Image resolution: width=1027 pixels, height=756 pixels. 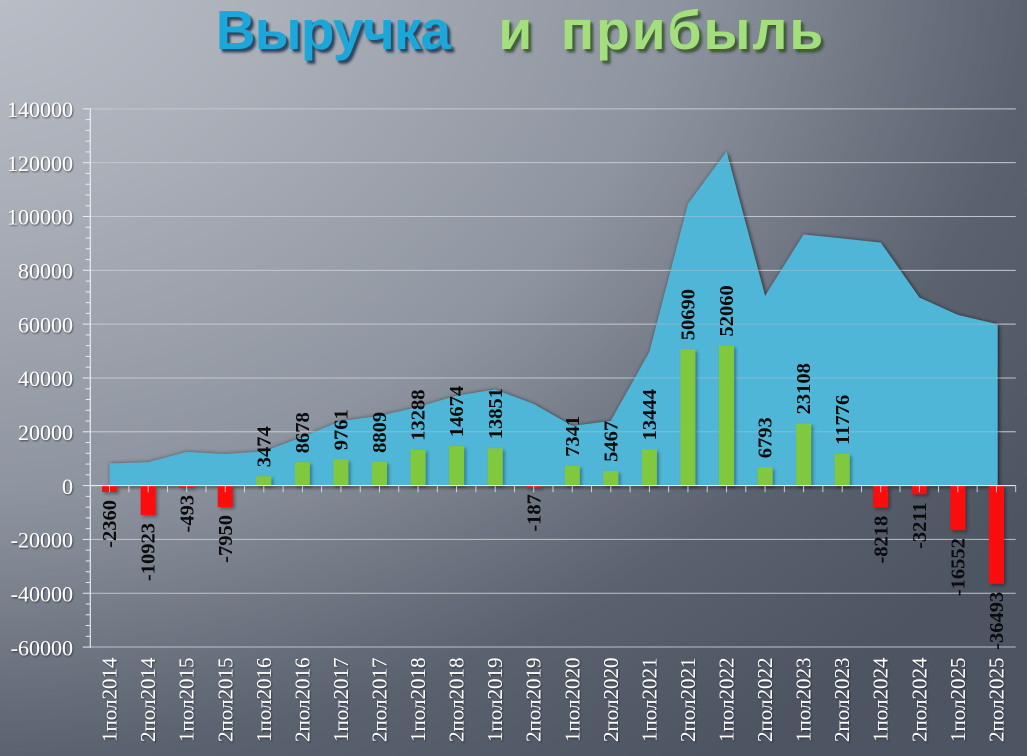 What do you see at coordinates (688, 700) in the screenshot?
I see `svg-text: 2пол2021` at bounding box center [688, 700].